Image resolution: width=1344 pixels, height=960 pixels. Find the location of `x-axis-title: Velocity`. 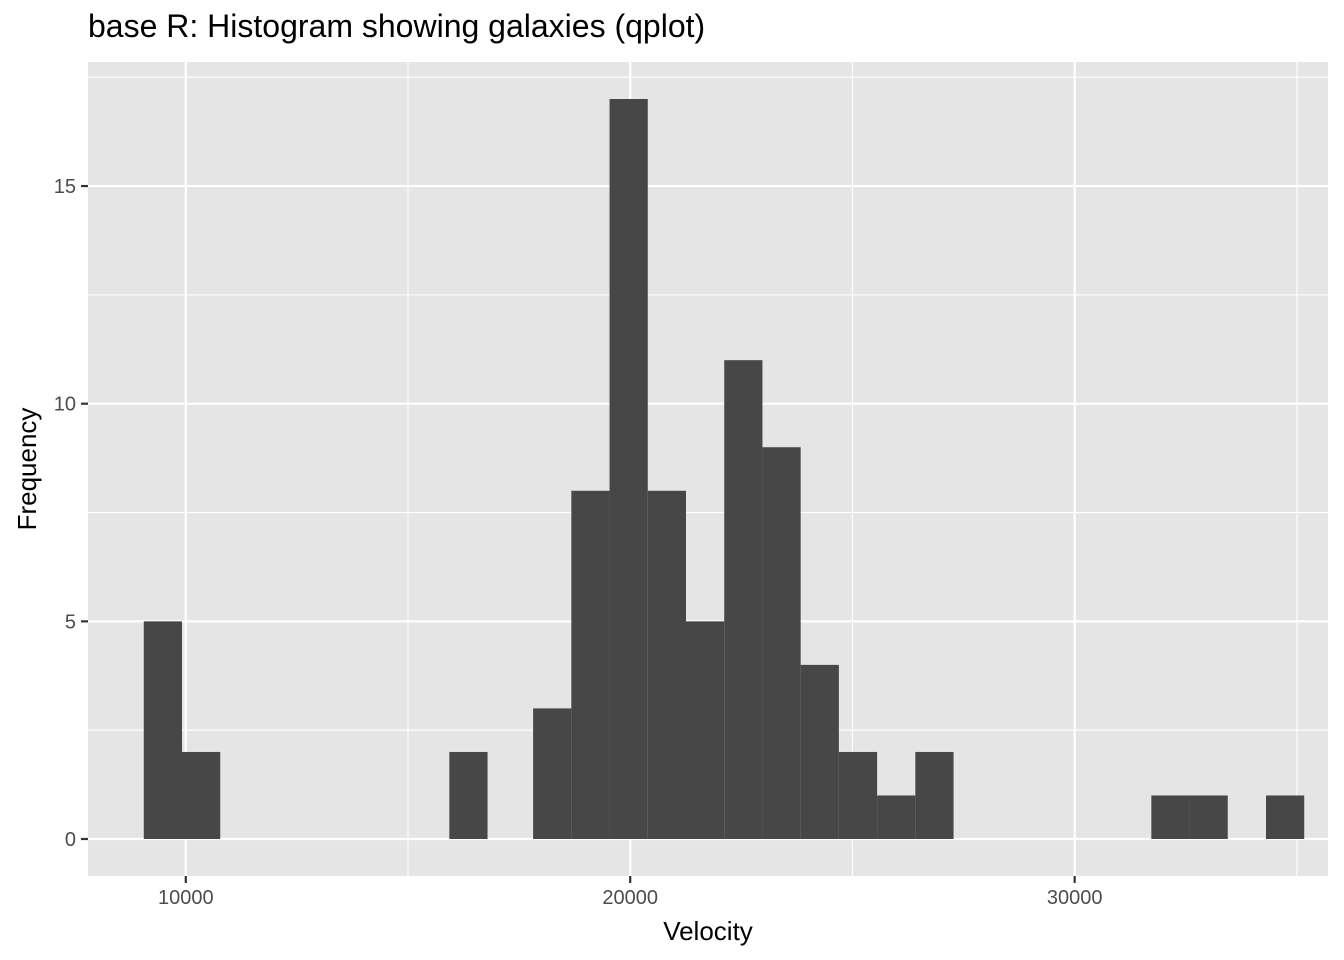

x-axis-title: Velocity is located at coordinates (708, 931).